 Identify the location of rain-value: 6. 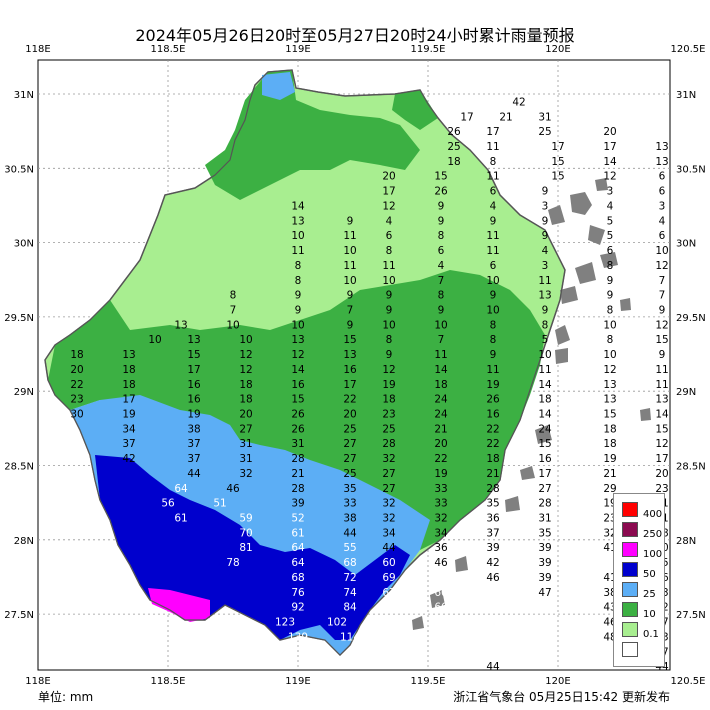
(441, 251).